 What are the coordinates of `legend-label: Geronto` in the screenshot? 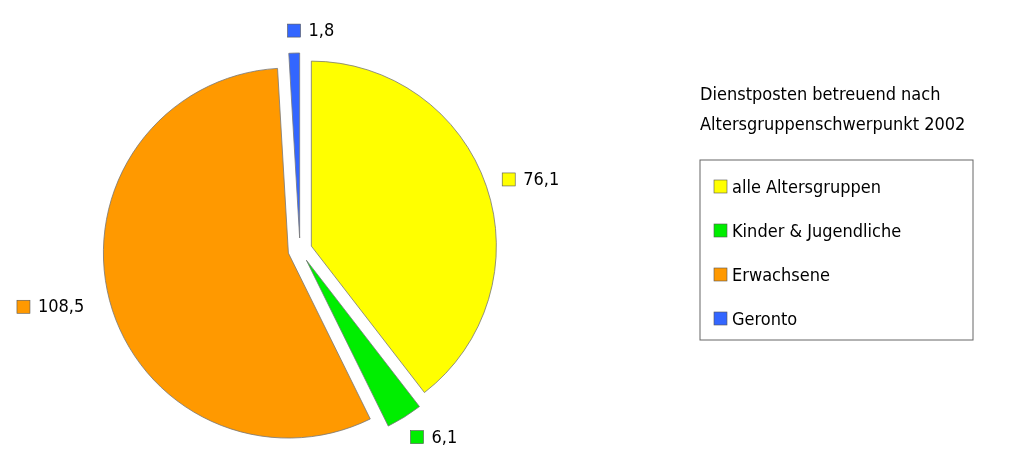 It's located at (765, 318).